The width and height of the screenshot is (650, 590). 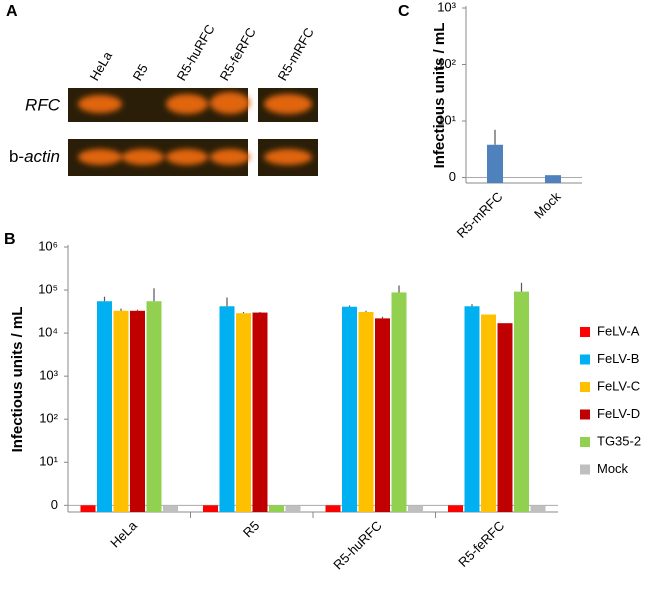 What do you see at coordinates (140, 72) in the screenshot?
I see `lane-label: R5` at bounding box center [140, 72].